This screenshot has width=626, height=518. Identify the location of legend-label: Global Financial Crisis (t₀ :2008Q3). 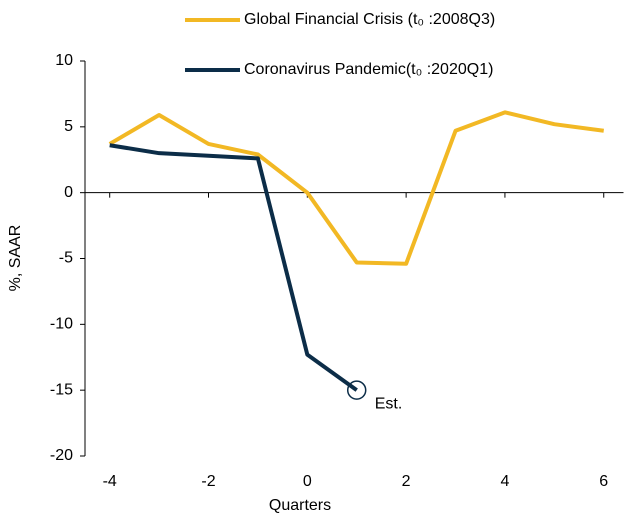
(369, 19).